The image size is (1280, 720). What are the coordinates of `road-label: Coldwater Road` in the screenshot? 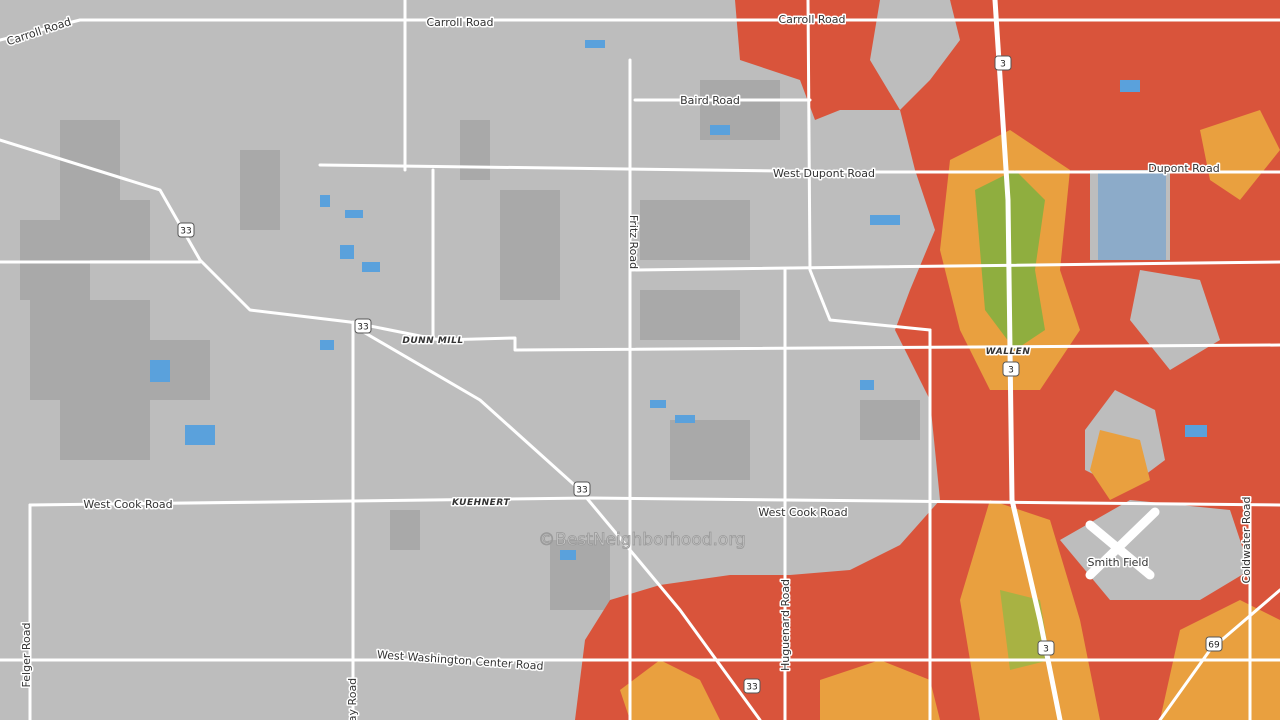 It's located at (1246, 540).